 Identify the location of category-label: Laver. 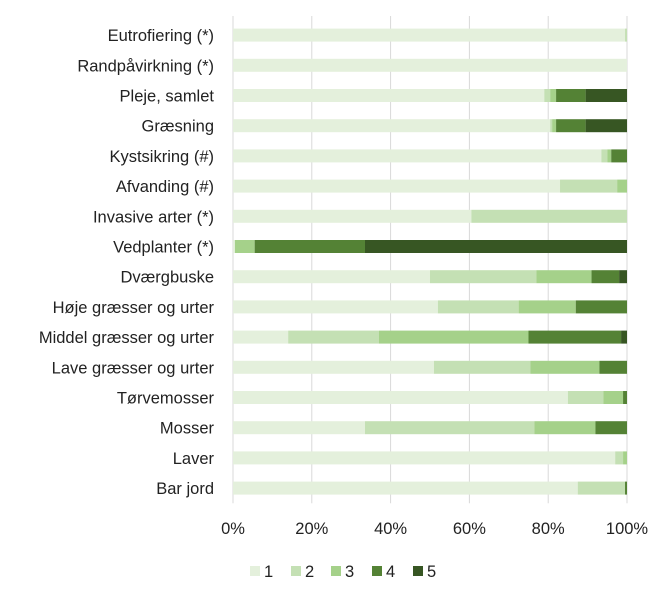
(194, 459).